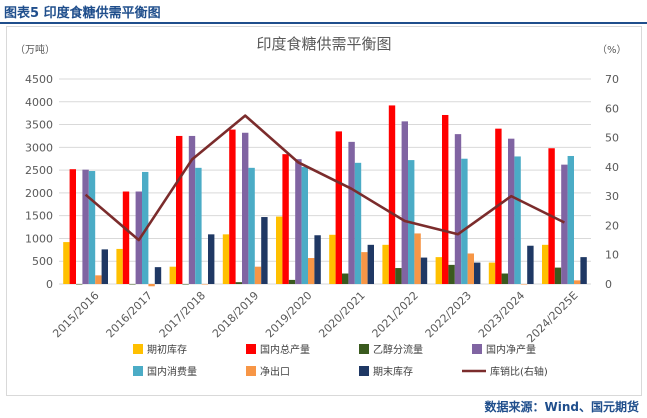 This screenshot has height=418, width=647. What do you see at coordinates (341, 314) in the screenshot?
I see `x-tick-label: 2020/2021` at bounding box center [341, 314].